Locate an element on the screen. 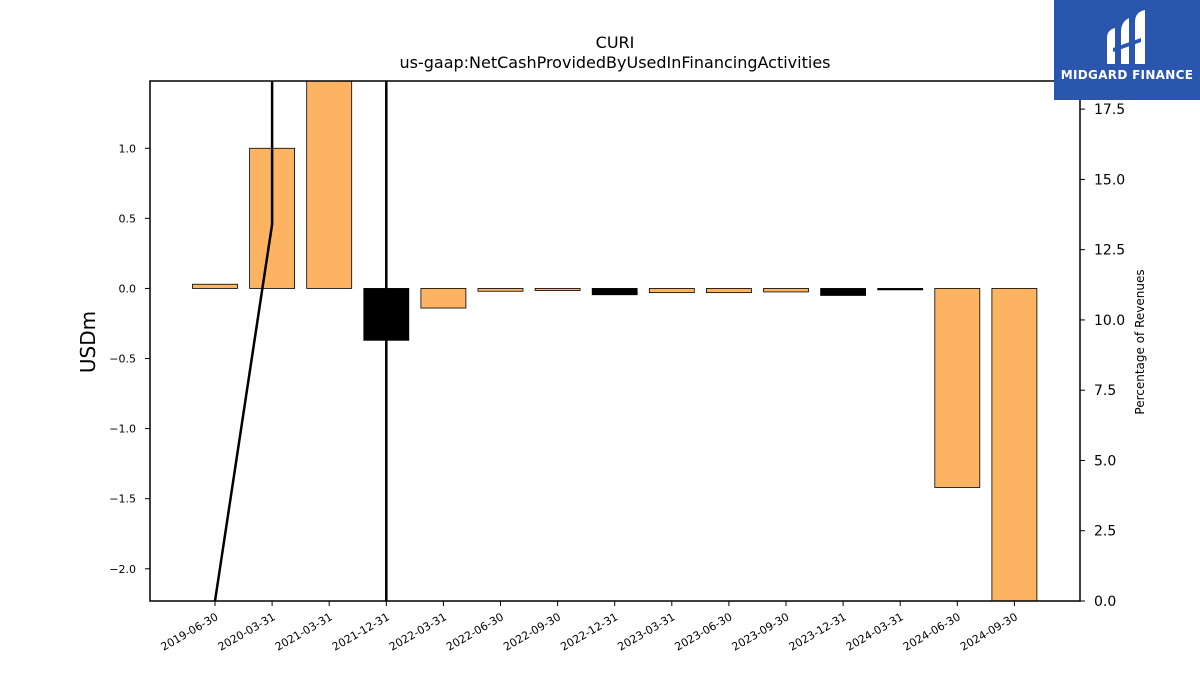 The width and height of the screenshot is (1200, 675). y2-tick-label: 7.5 is located at coordinates (1105, 391).